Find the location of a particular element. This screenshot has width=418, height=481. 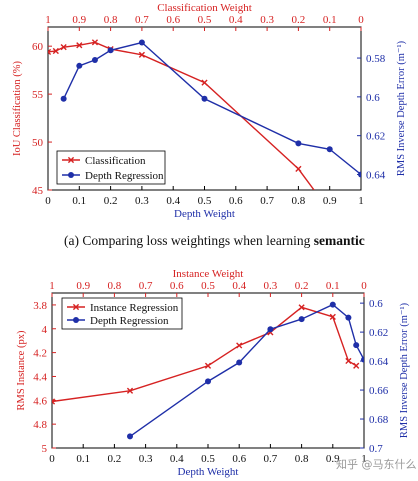

legend-box is located at coordinates (122, 313).